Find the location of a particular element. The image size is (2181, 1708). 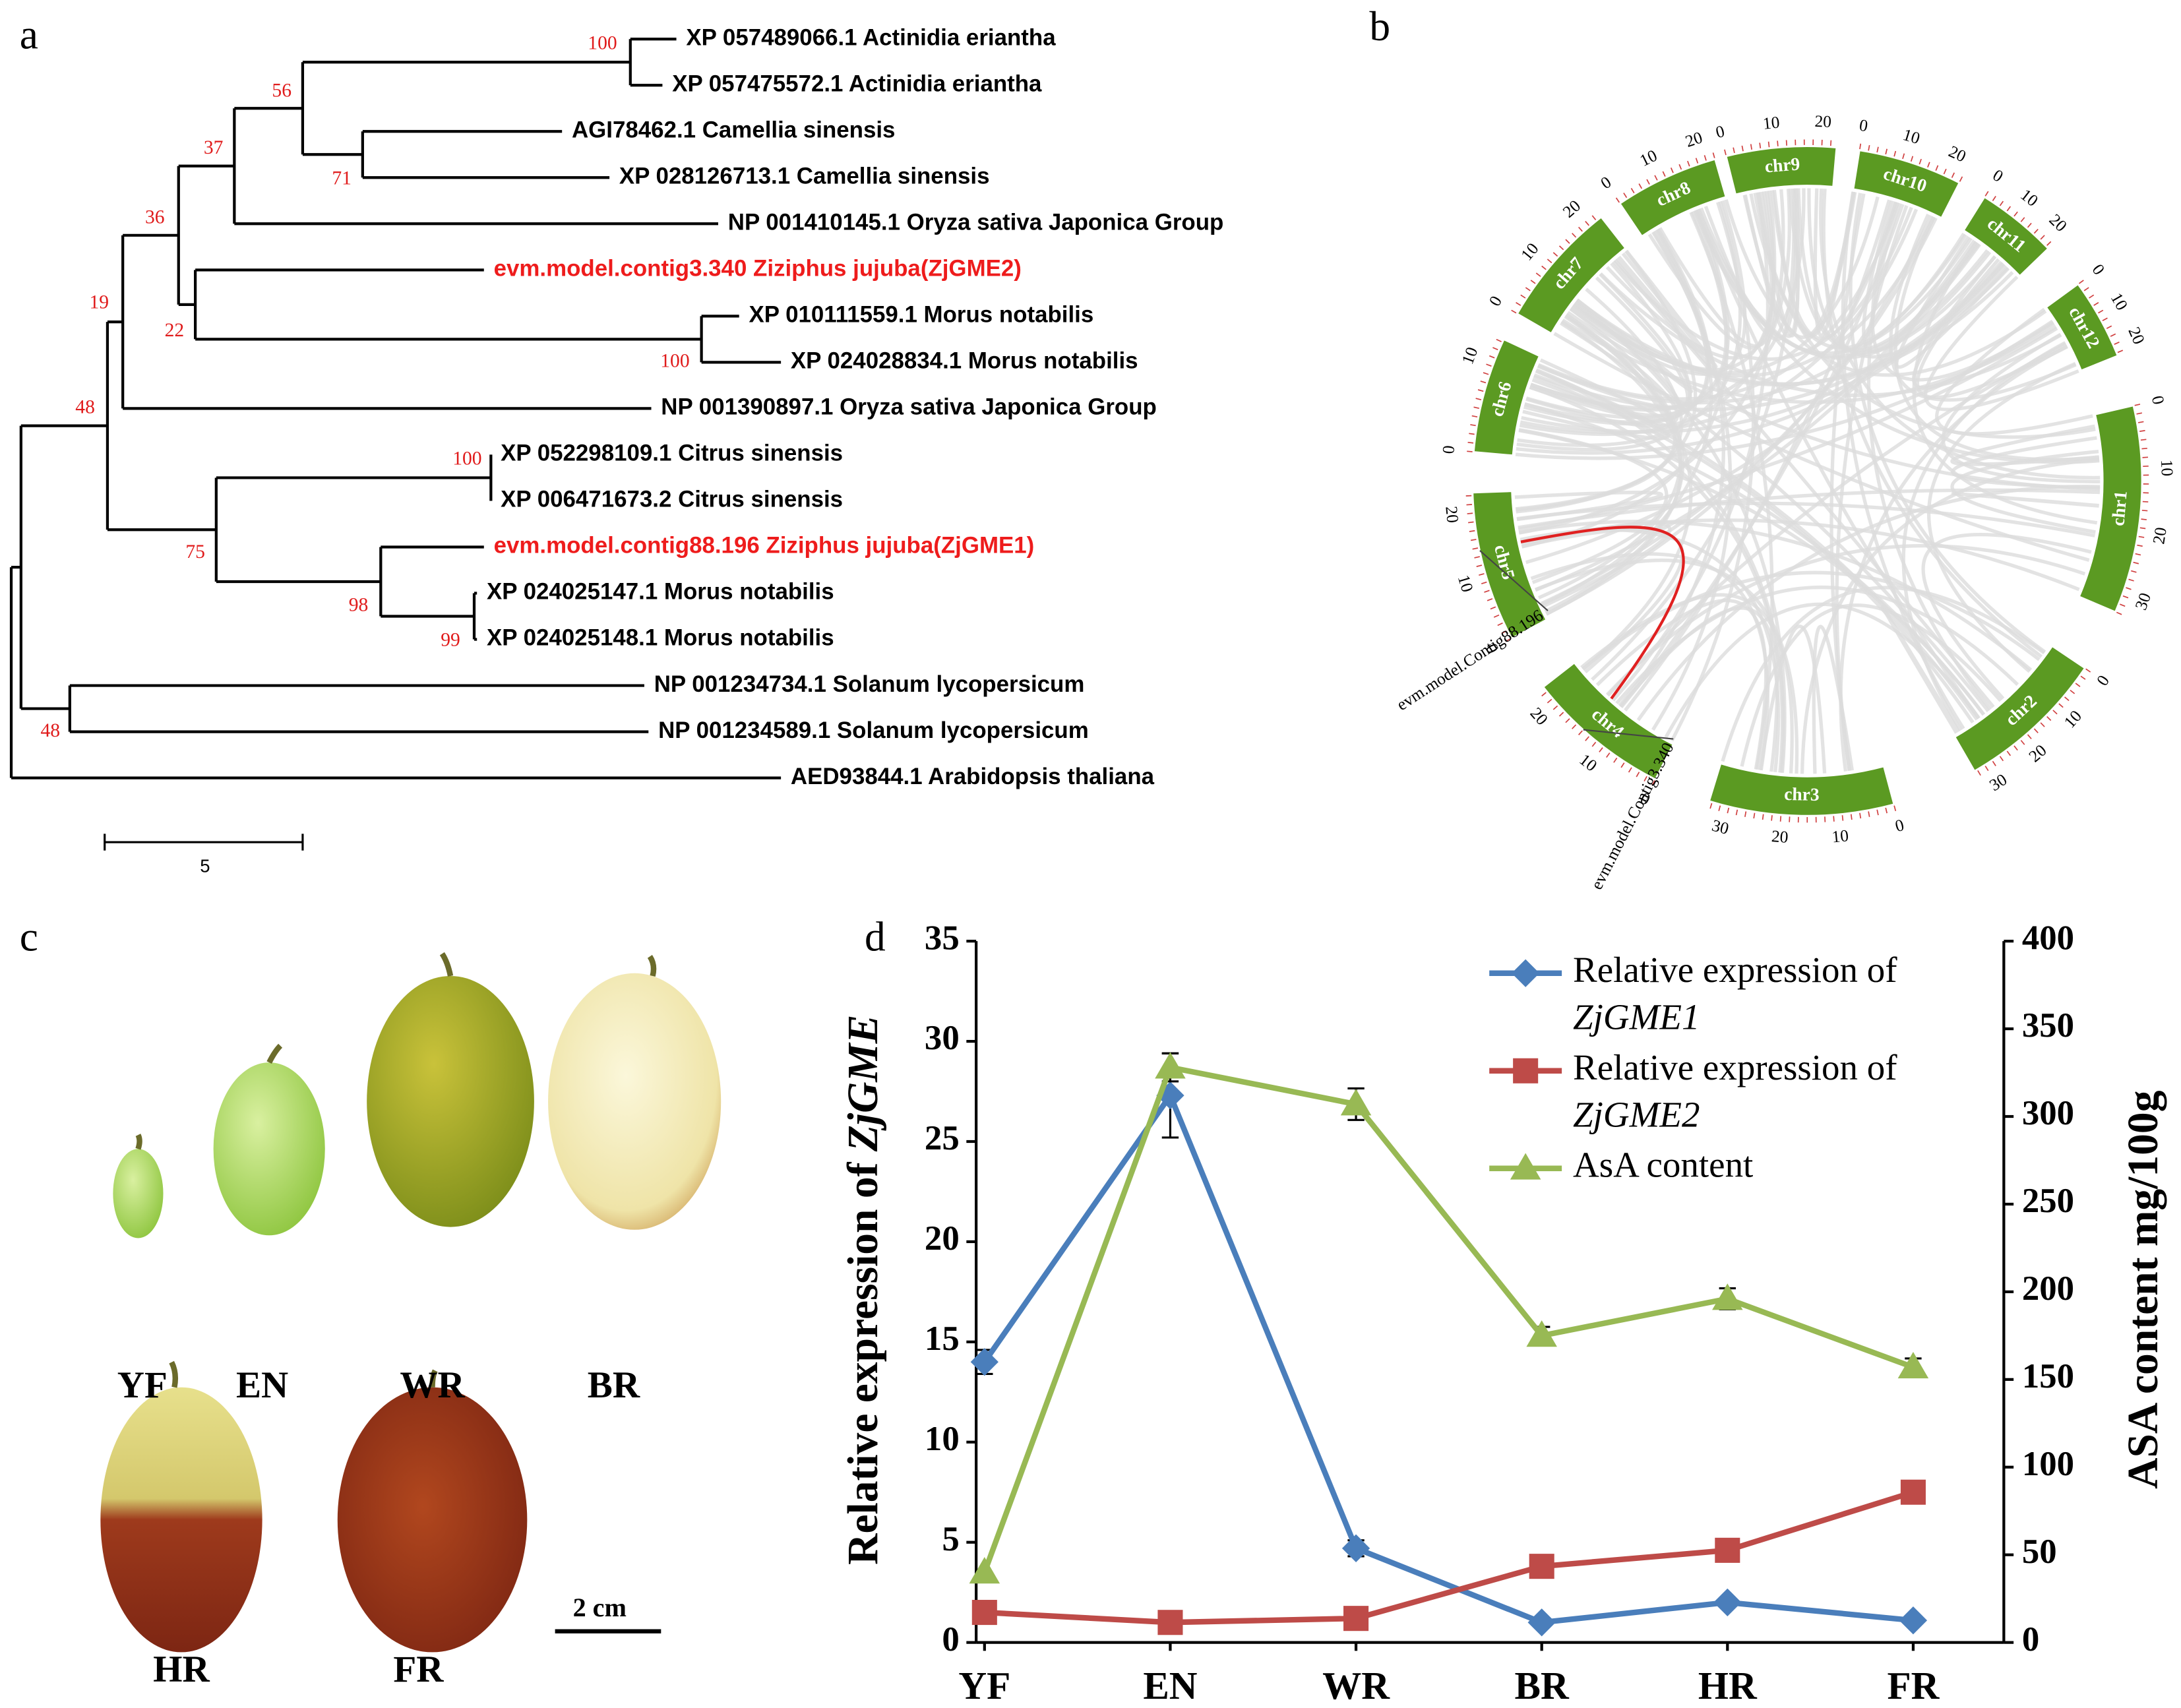

y-axis-label: Relative expression of ZjGME is located at coordinates (863, 1290).